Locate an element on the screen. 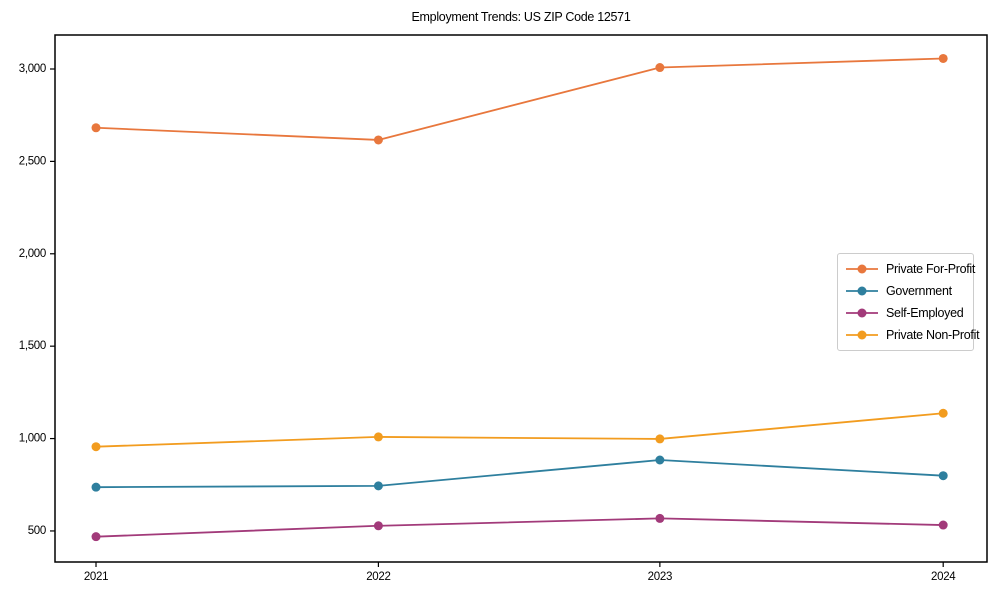 This screenshot has width=1000, height=600. data-point-self-employed-2021 is located at coordinates (96, 537).